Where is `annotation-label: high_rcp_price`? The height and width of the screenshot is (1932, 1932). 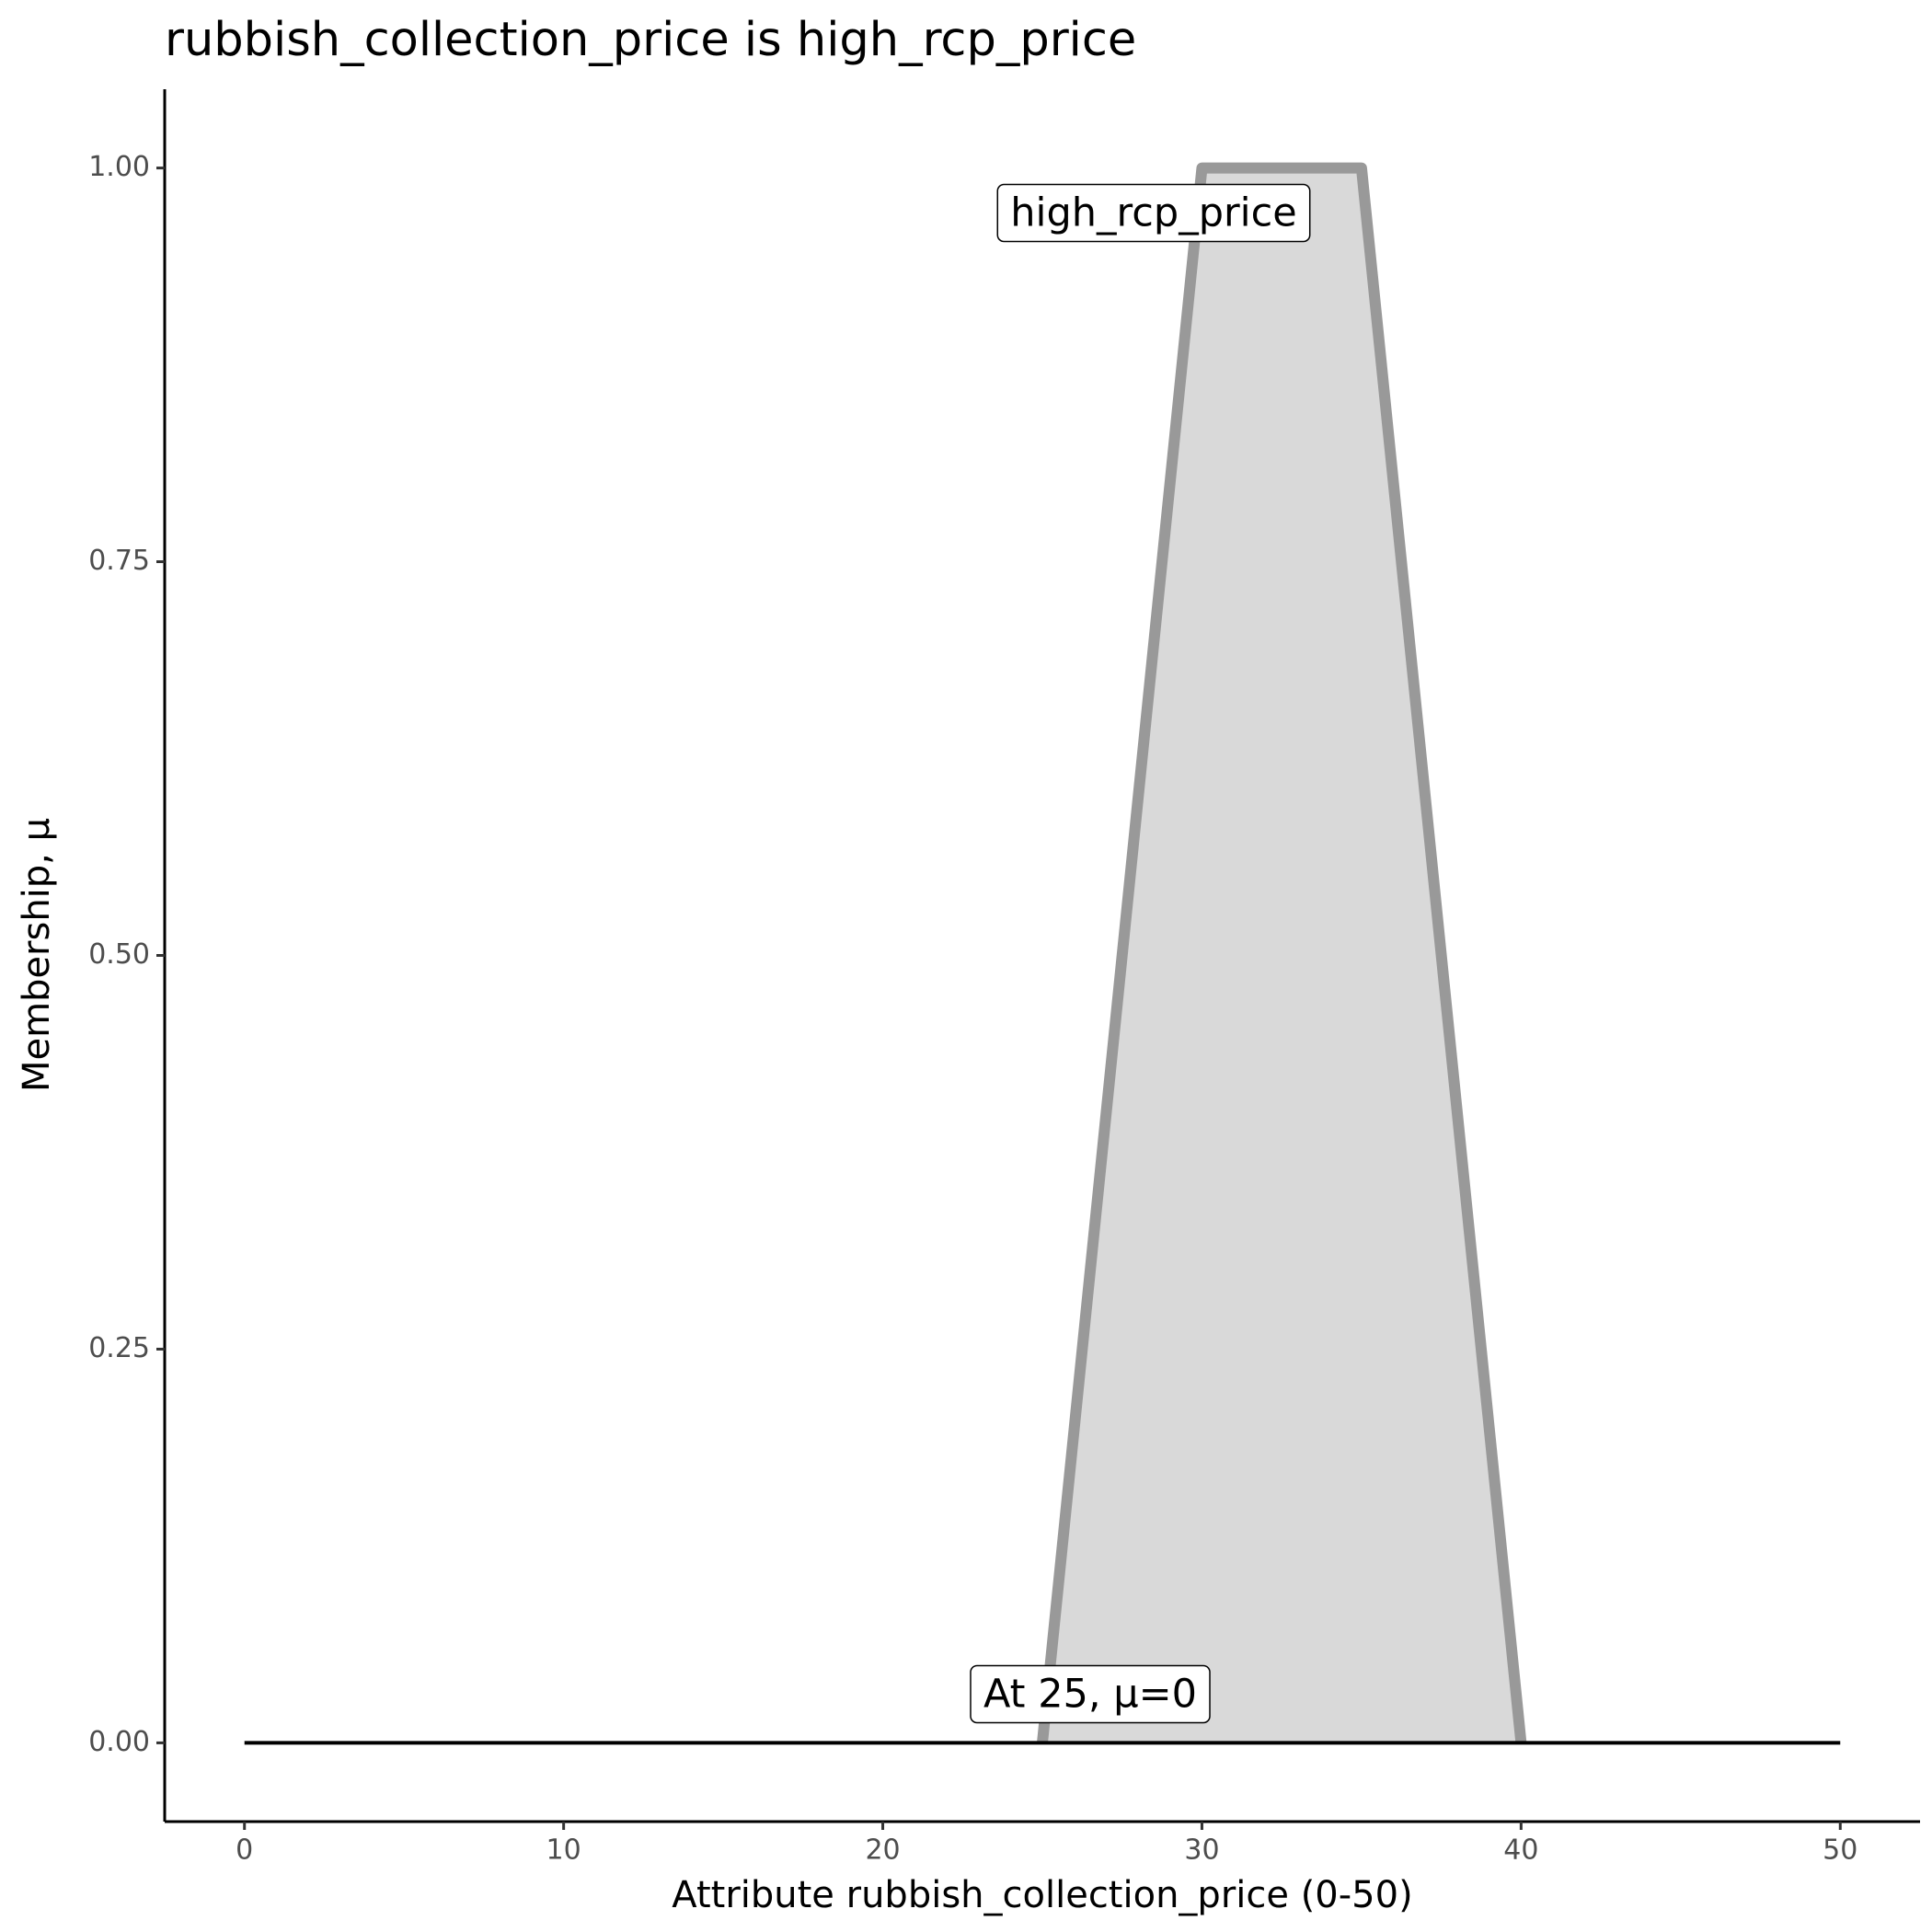
annotation-label: high_rcp_price is located at coordinates (1153, 213).